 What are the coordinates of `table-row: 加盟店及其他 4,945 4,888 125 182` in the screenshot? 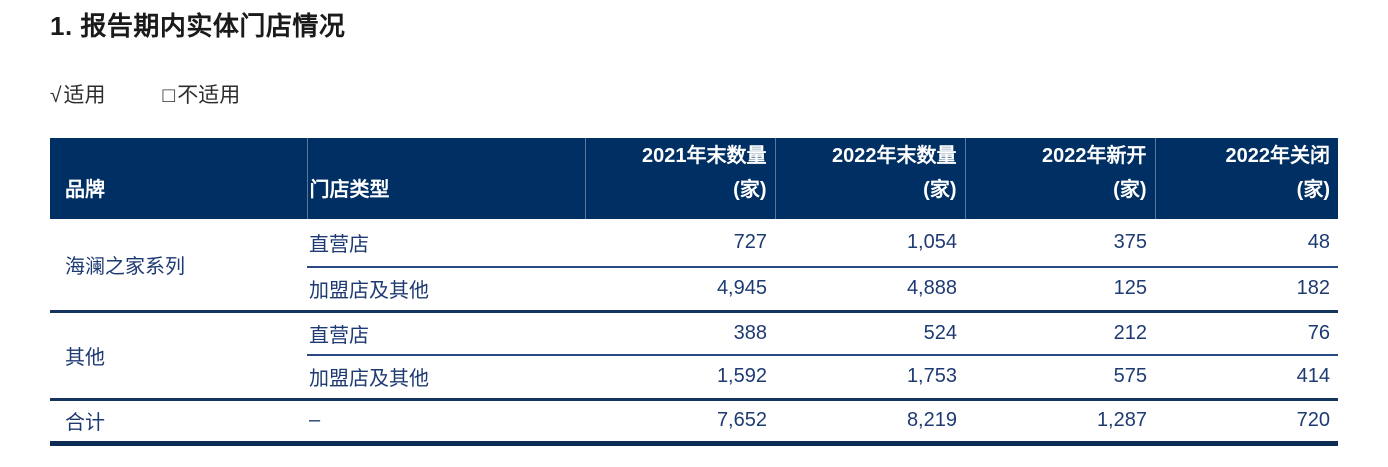 It's located at (694, 290).